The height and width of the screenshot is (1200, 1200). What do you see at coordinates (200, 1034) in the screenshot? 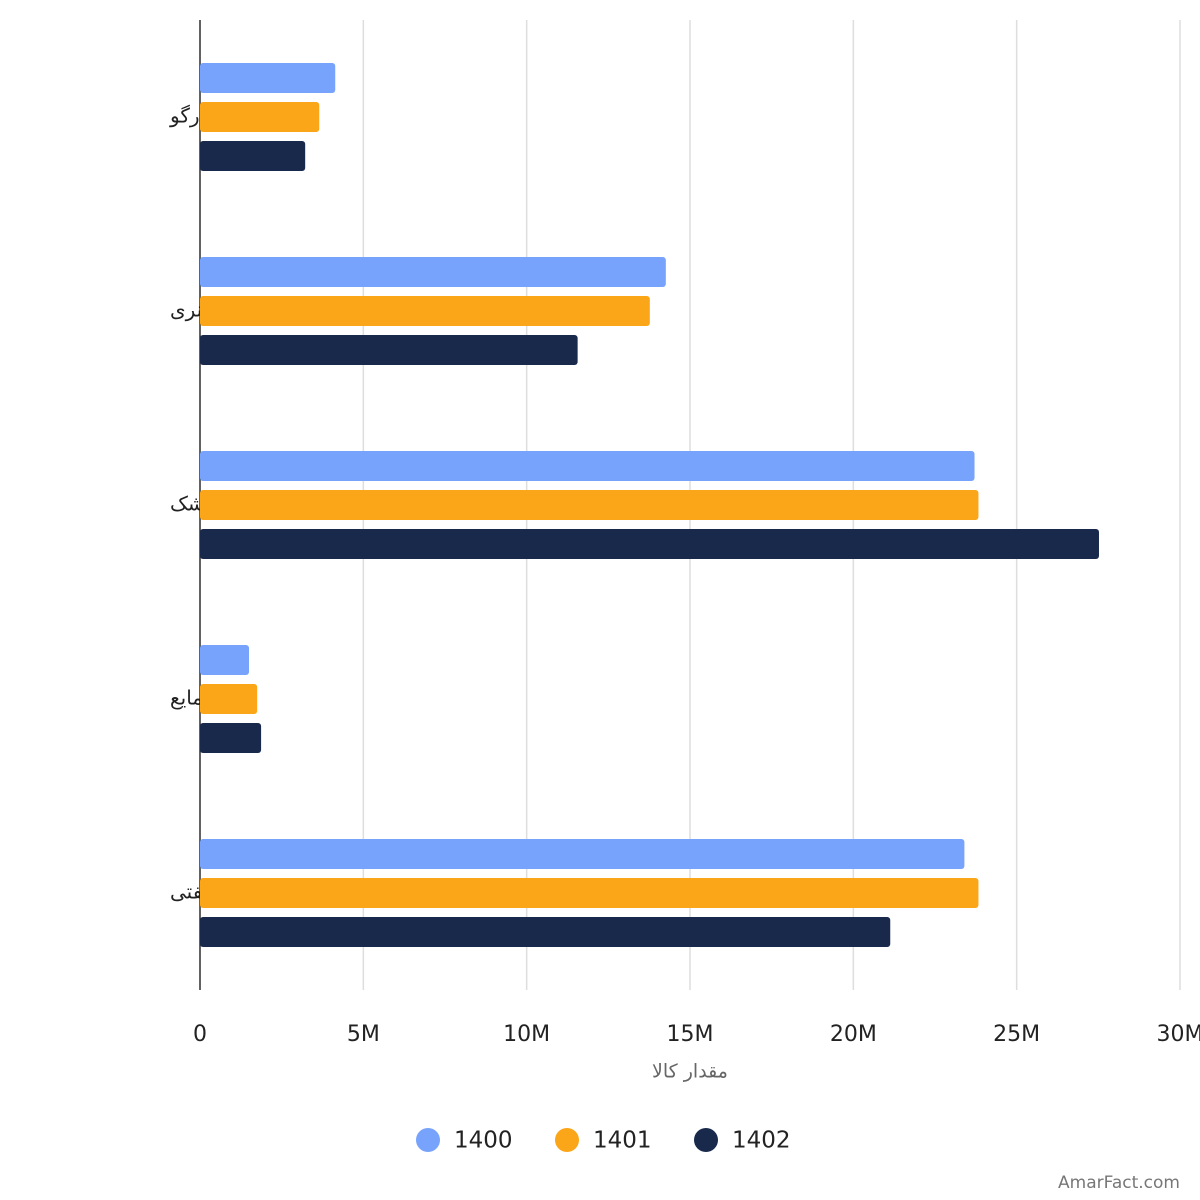
I see `x-tick-label: 0` at bounding box center [200, 1034].